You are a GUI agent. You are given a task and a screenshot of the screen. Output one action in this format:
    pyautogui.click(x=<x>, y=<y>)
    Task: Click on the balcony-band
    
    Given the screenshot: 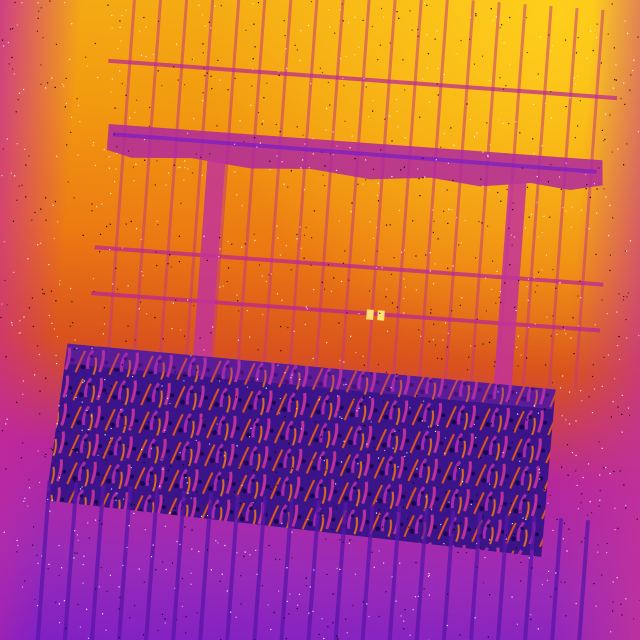 What is the action you would take?
    pyautogui.click(x=354, y=157)
    